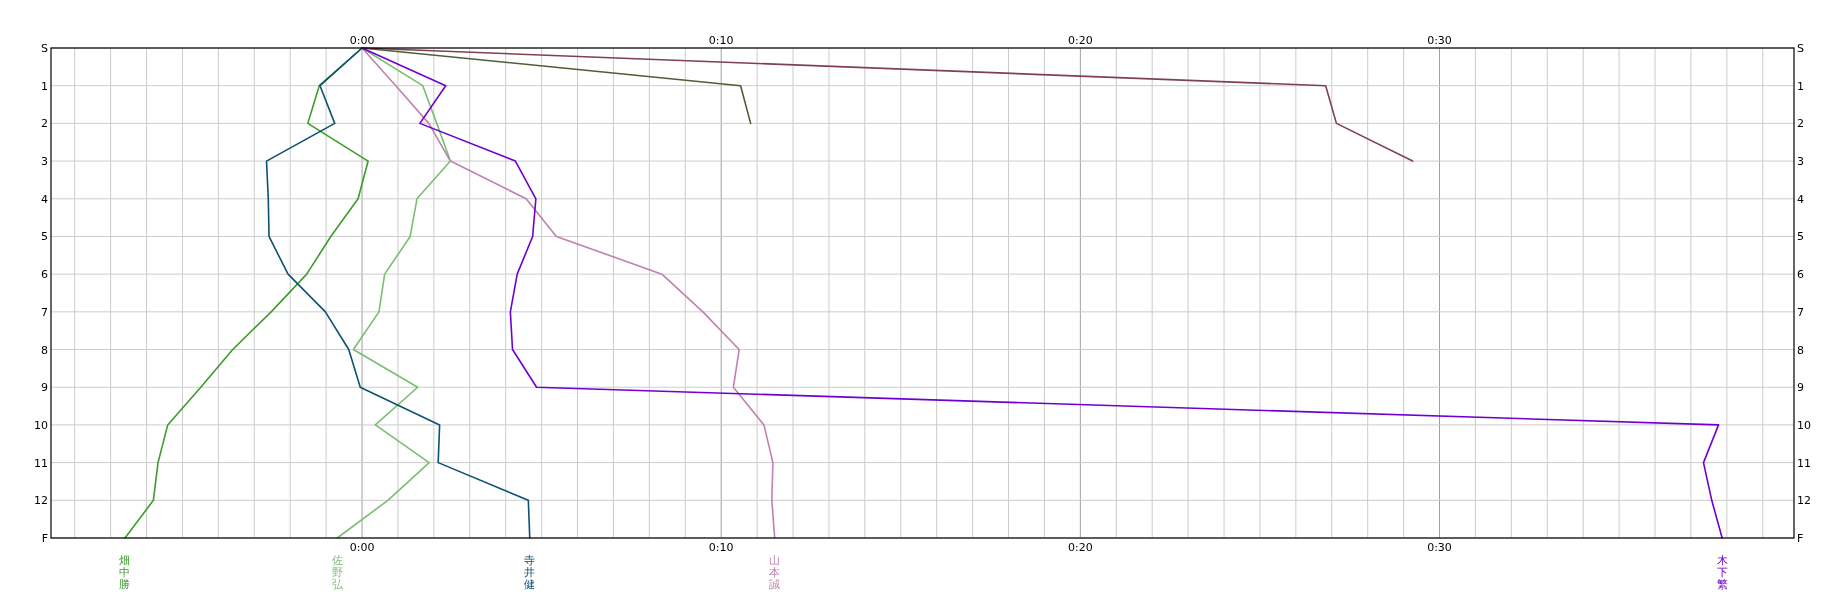  Describe the element at coordinates (337, 572) in the screenshot. I see `series-label: 佐野弘` at that location.